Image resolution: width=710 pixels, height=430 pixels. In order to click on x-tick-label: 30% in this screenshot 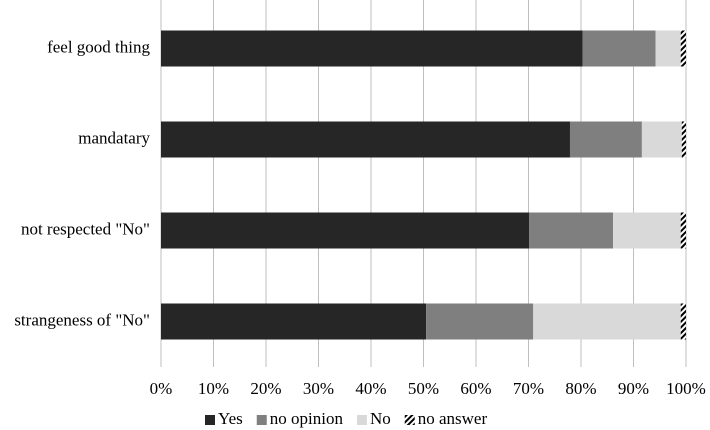, I will do `click(318, 388)`.